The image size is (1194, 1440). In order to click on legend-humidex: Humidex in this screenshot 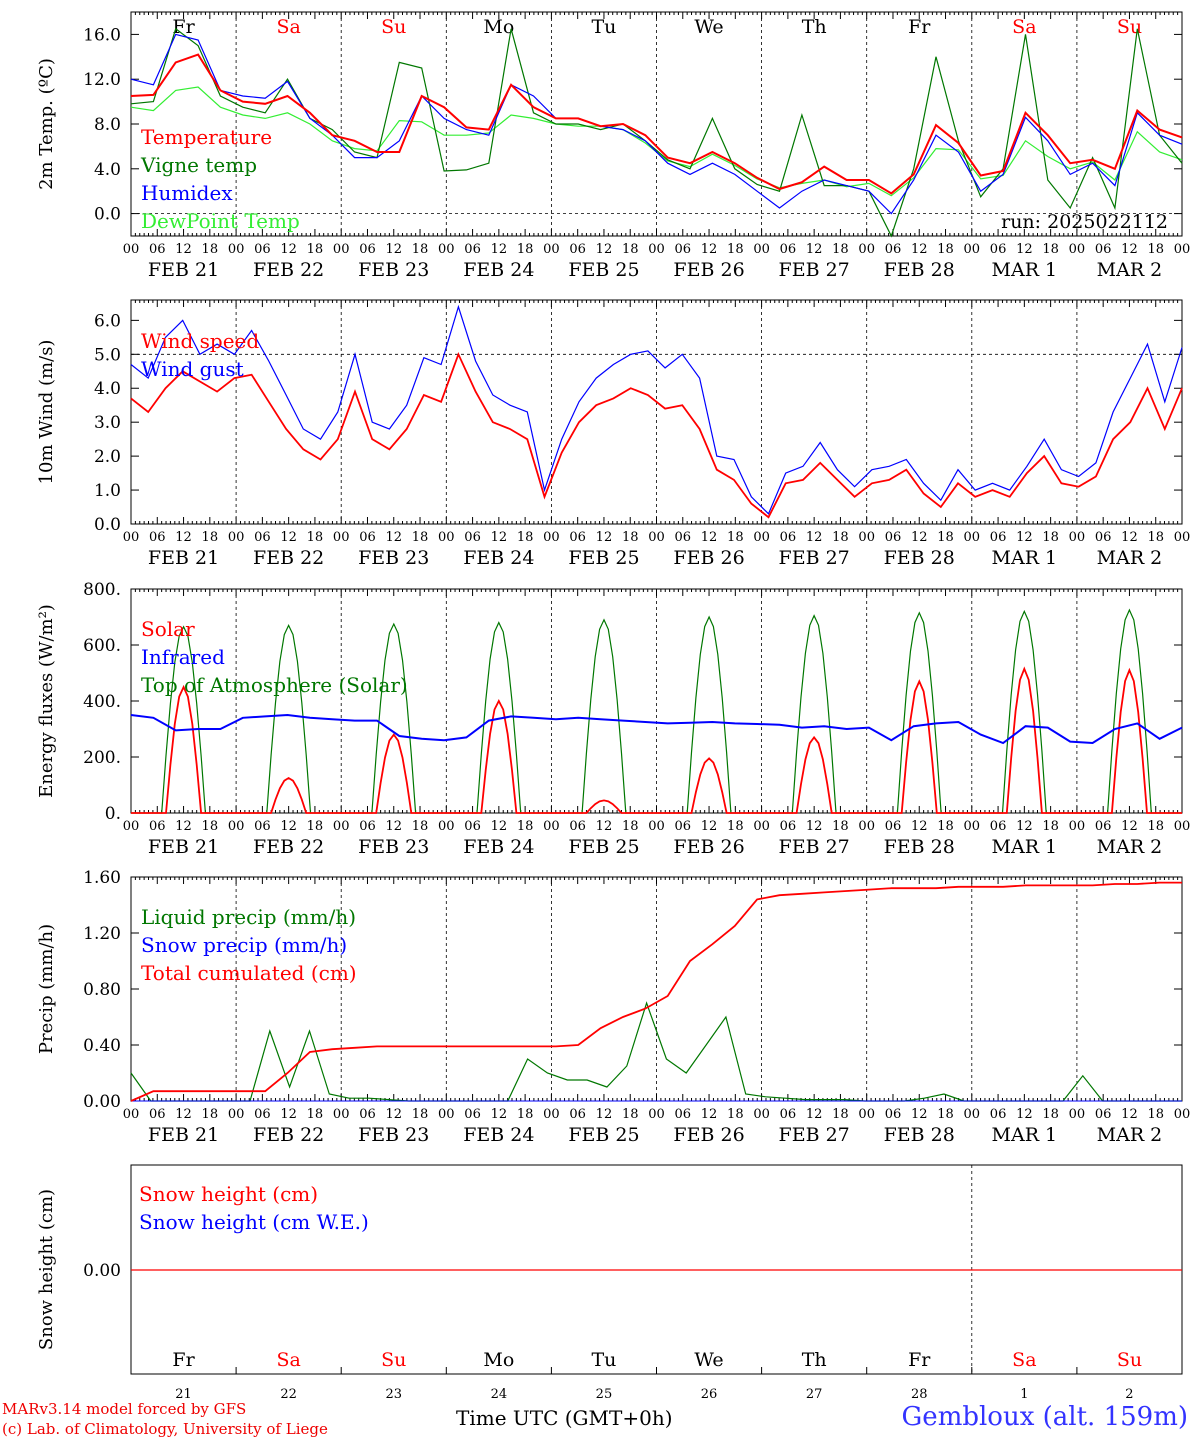, I will do `click(187, 193)`.